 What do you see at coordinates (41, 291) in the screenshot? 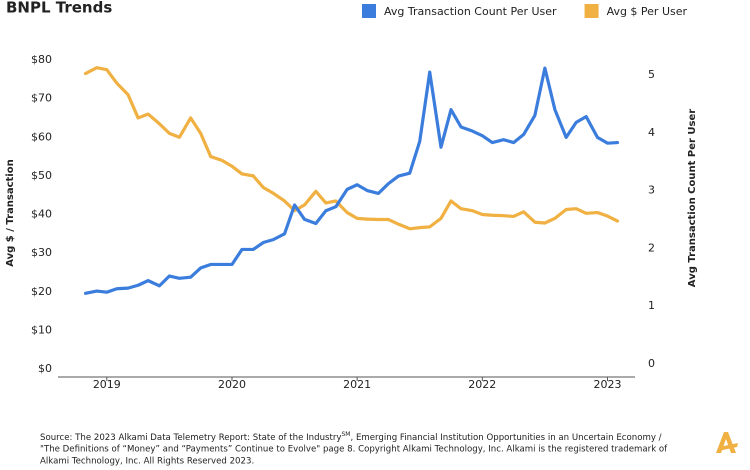
I see `y-tick-label: $20` at bounding box center [41, 291].